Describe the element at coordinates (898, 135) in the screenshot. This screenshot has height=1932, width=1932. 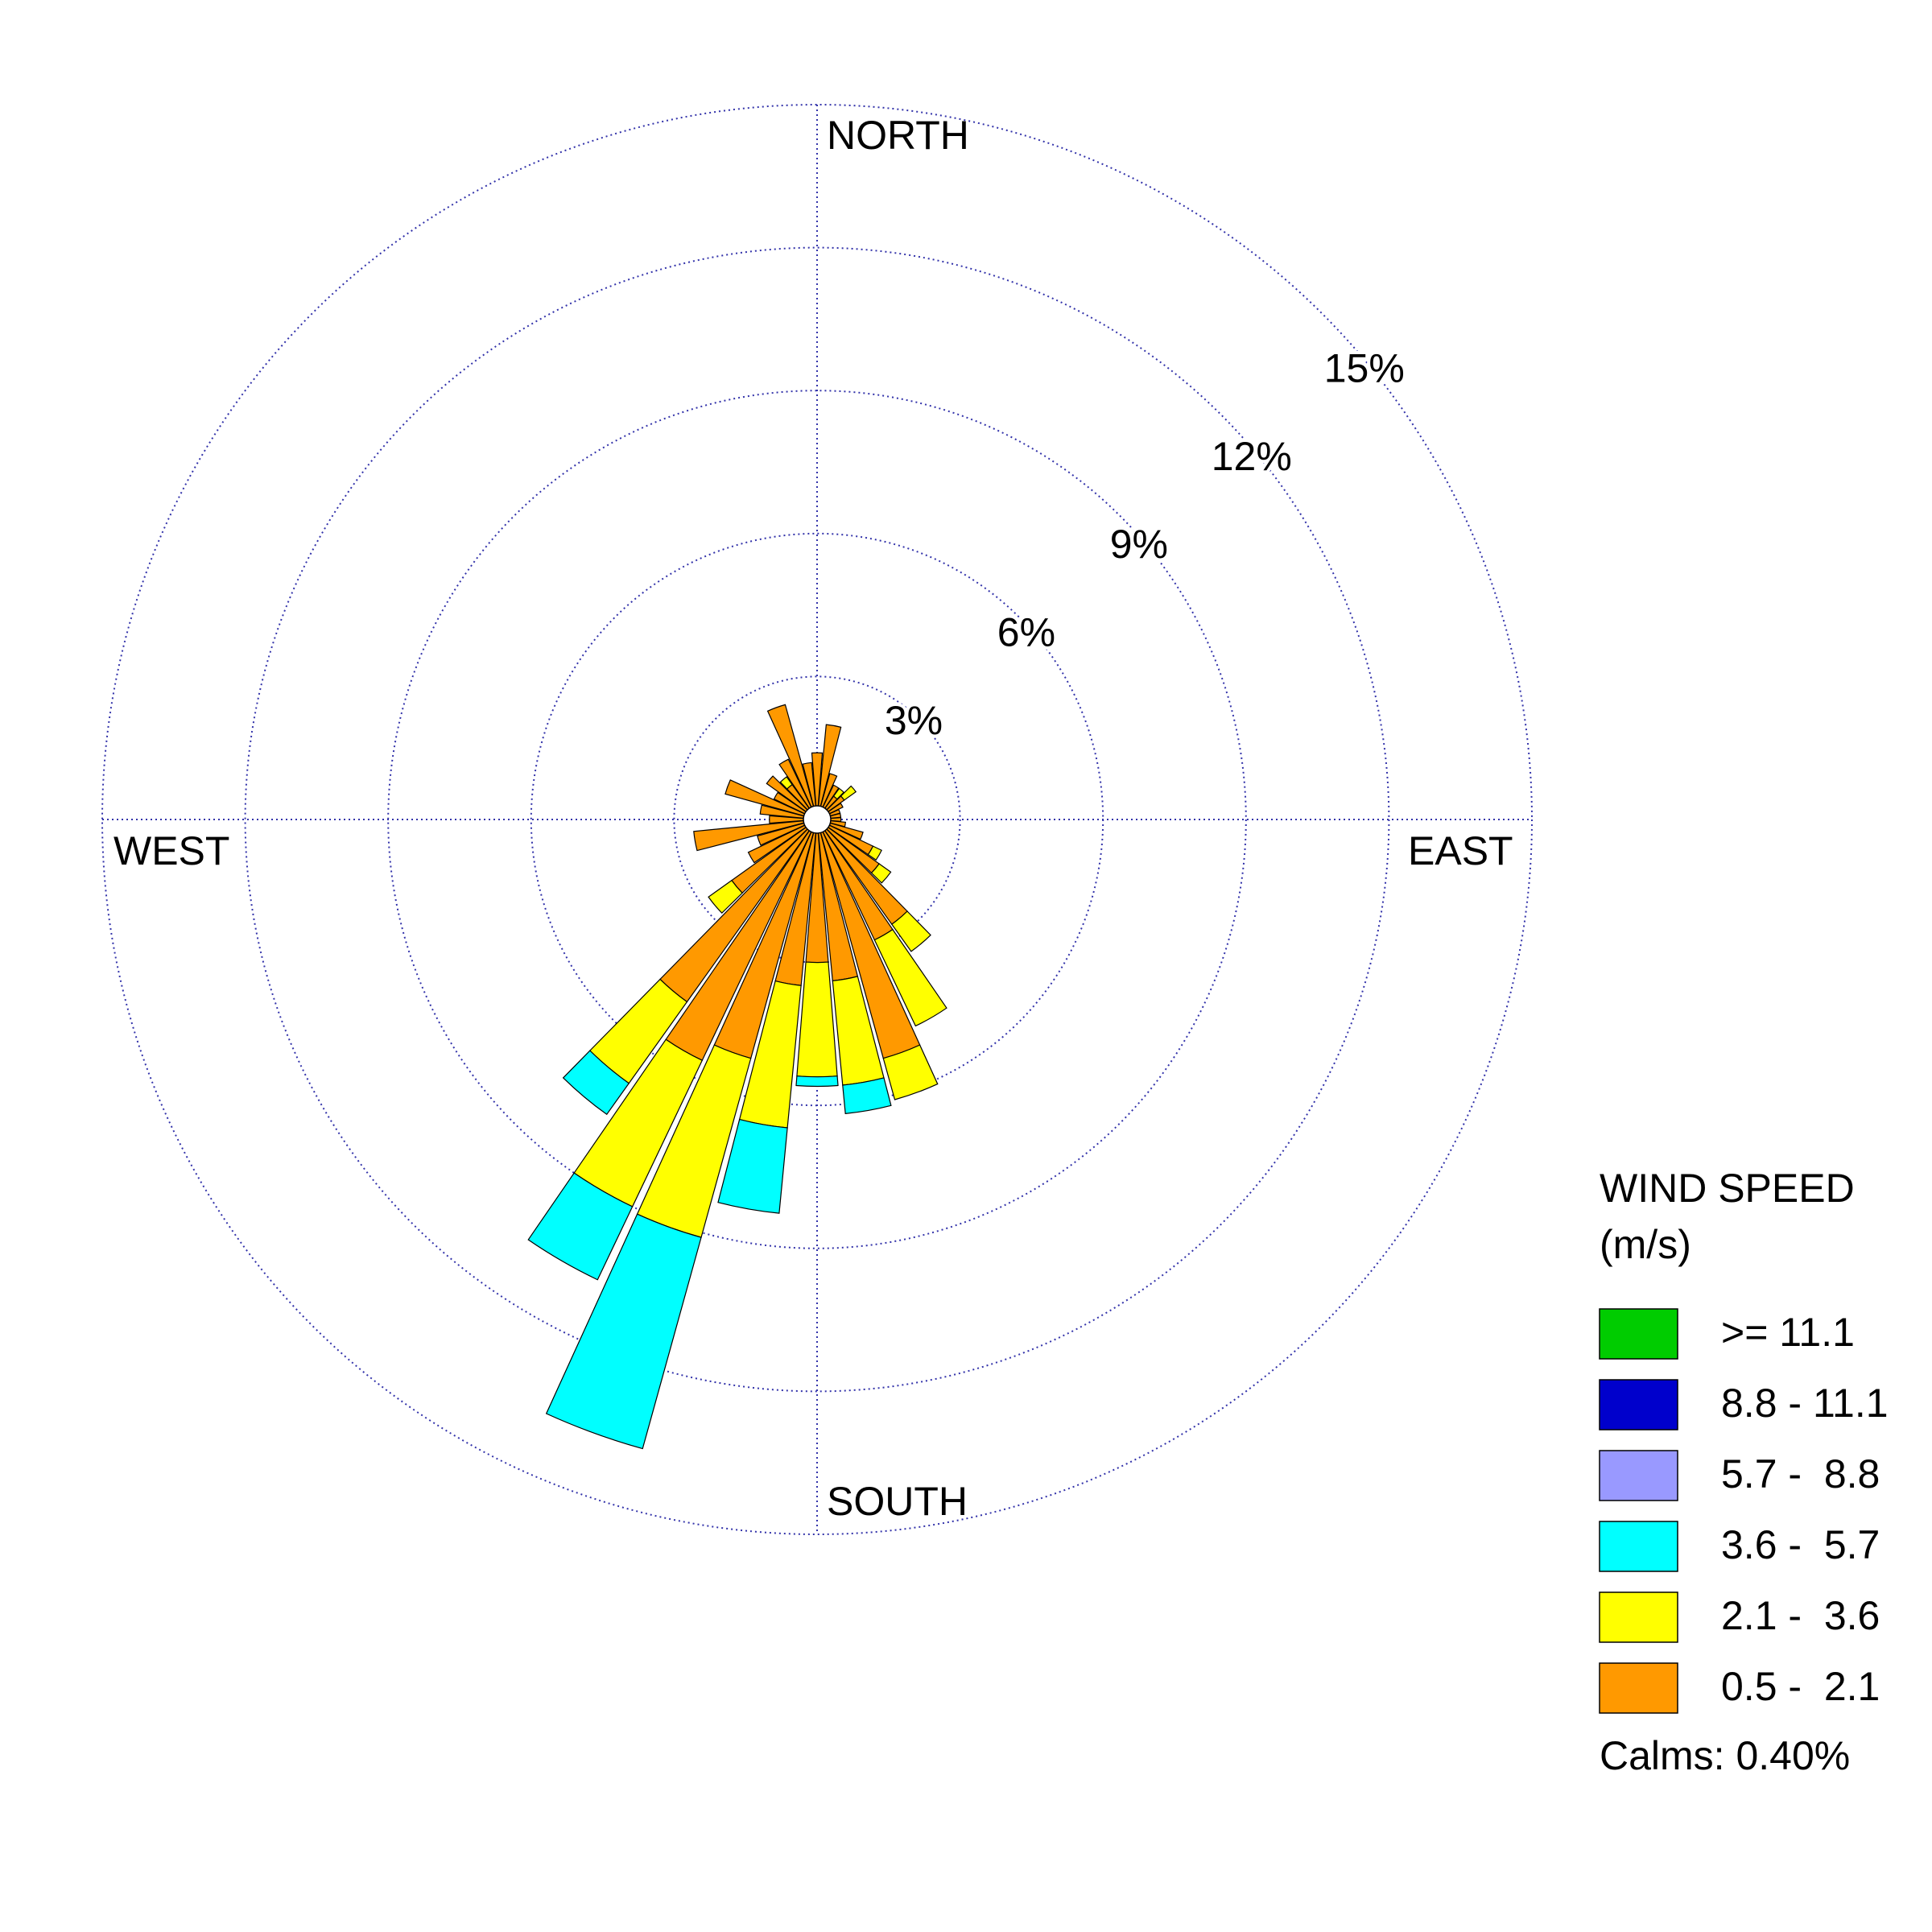
I see `north-label: NORTH` at that location.